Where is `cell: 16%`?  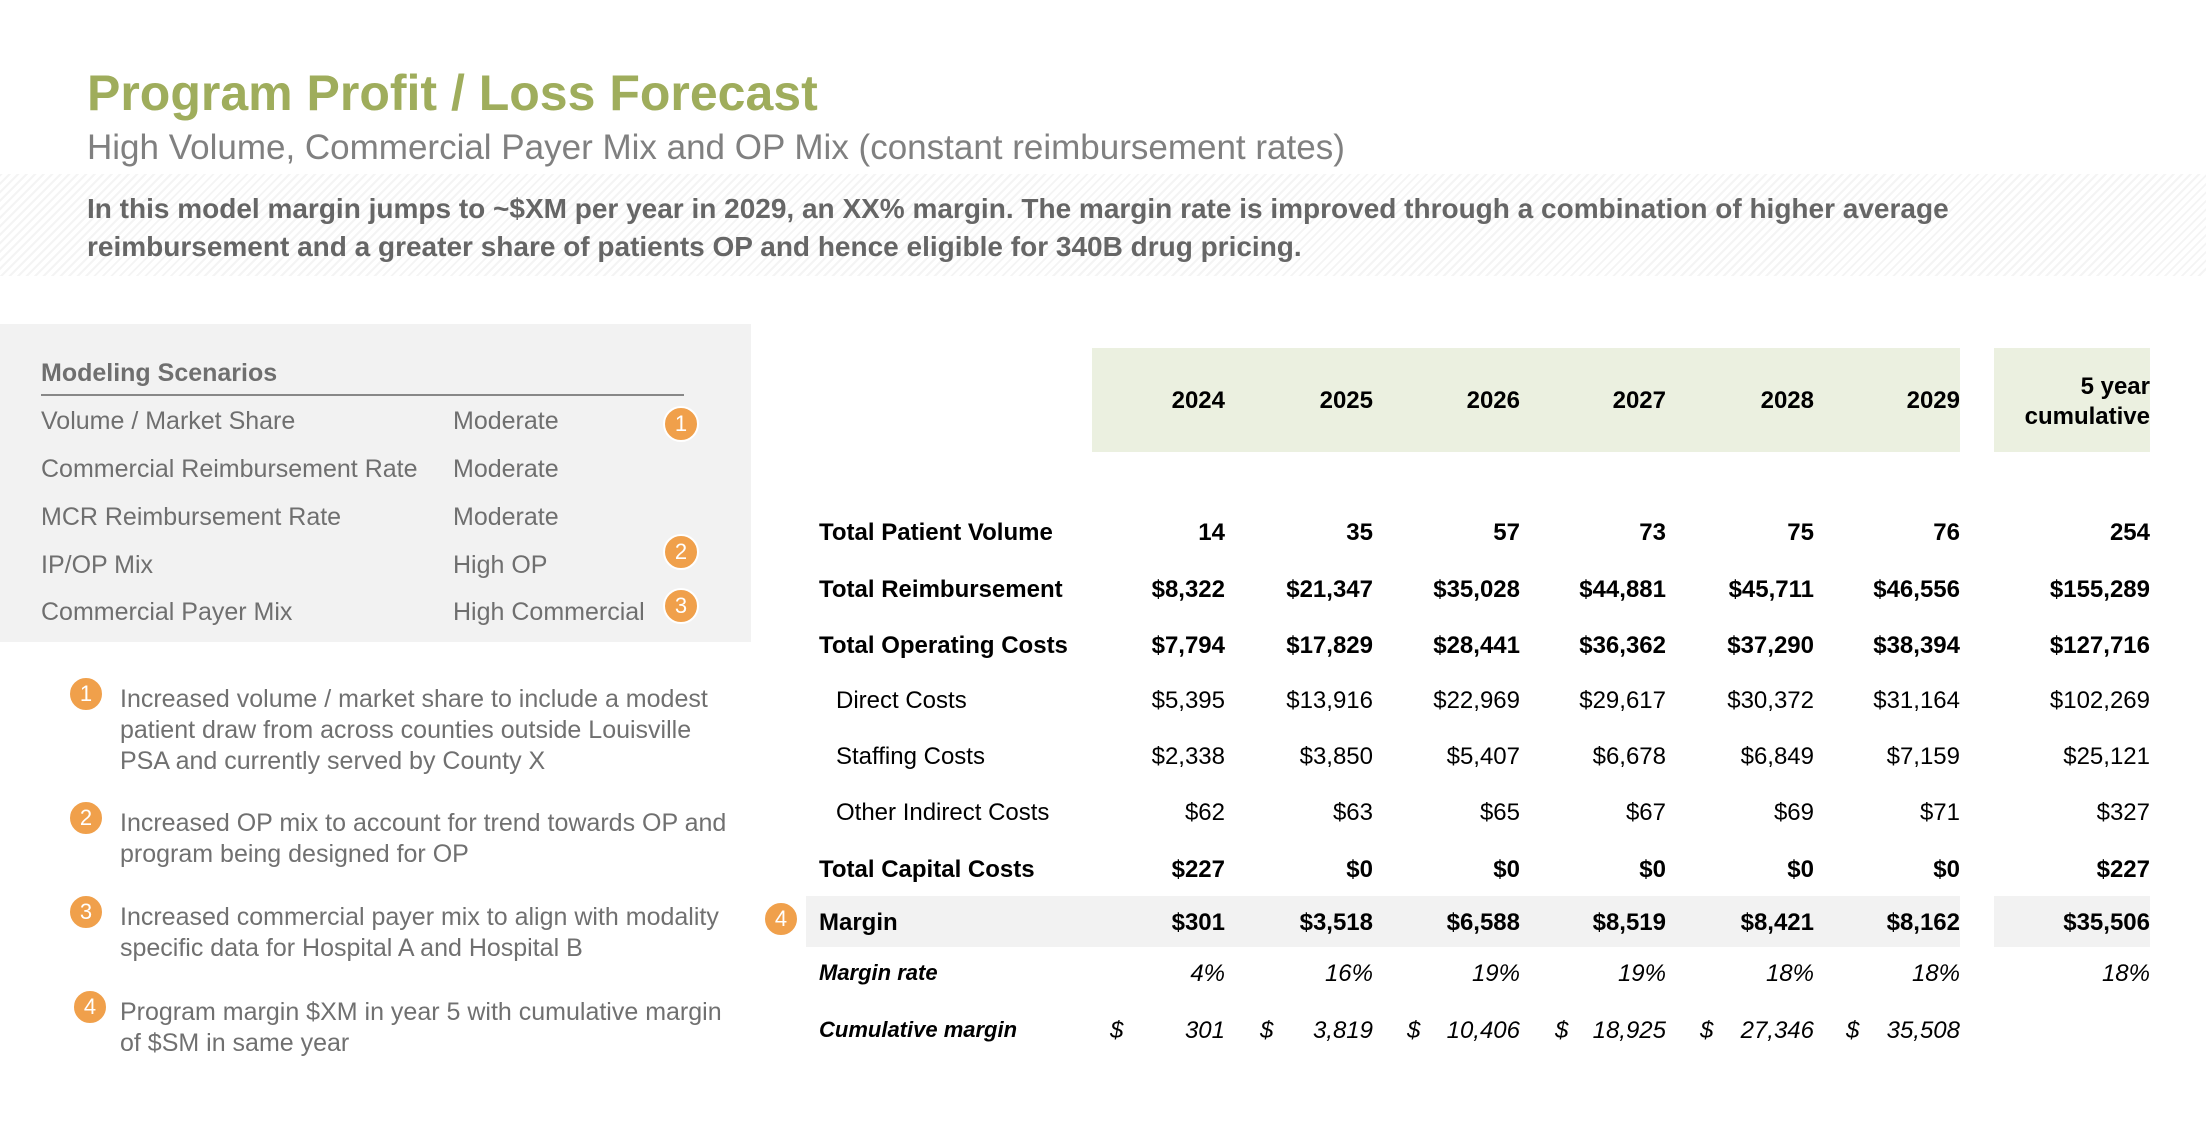
cell: 16% is located at coordinates (1348, 973).